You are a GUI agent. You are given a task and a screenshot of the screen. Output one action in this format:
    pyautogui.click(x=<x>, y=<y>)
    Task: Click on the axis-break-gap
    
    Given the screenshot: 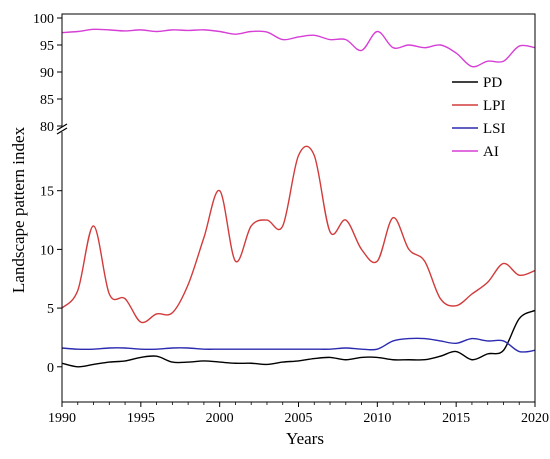 What is the action you would take?
    pyautogui.click(x=62, y=129)
    